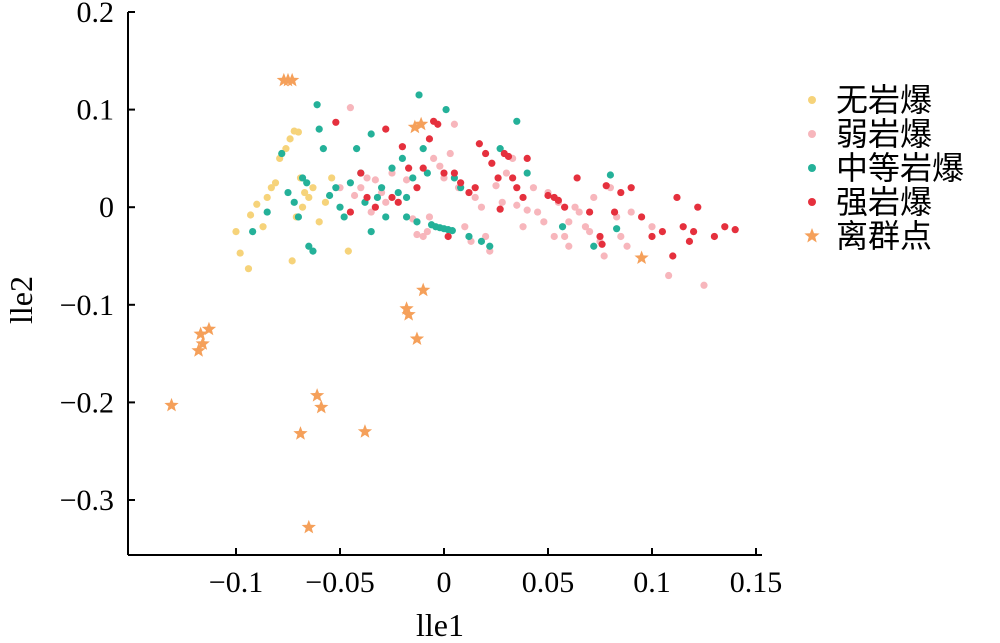 This screenshot has height=643, width=1000. I want to click on y-tick-label: −0.1, so click(87, 305).